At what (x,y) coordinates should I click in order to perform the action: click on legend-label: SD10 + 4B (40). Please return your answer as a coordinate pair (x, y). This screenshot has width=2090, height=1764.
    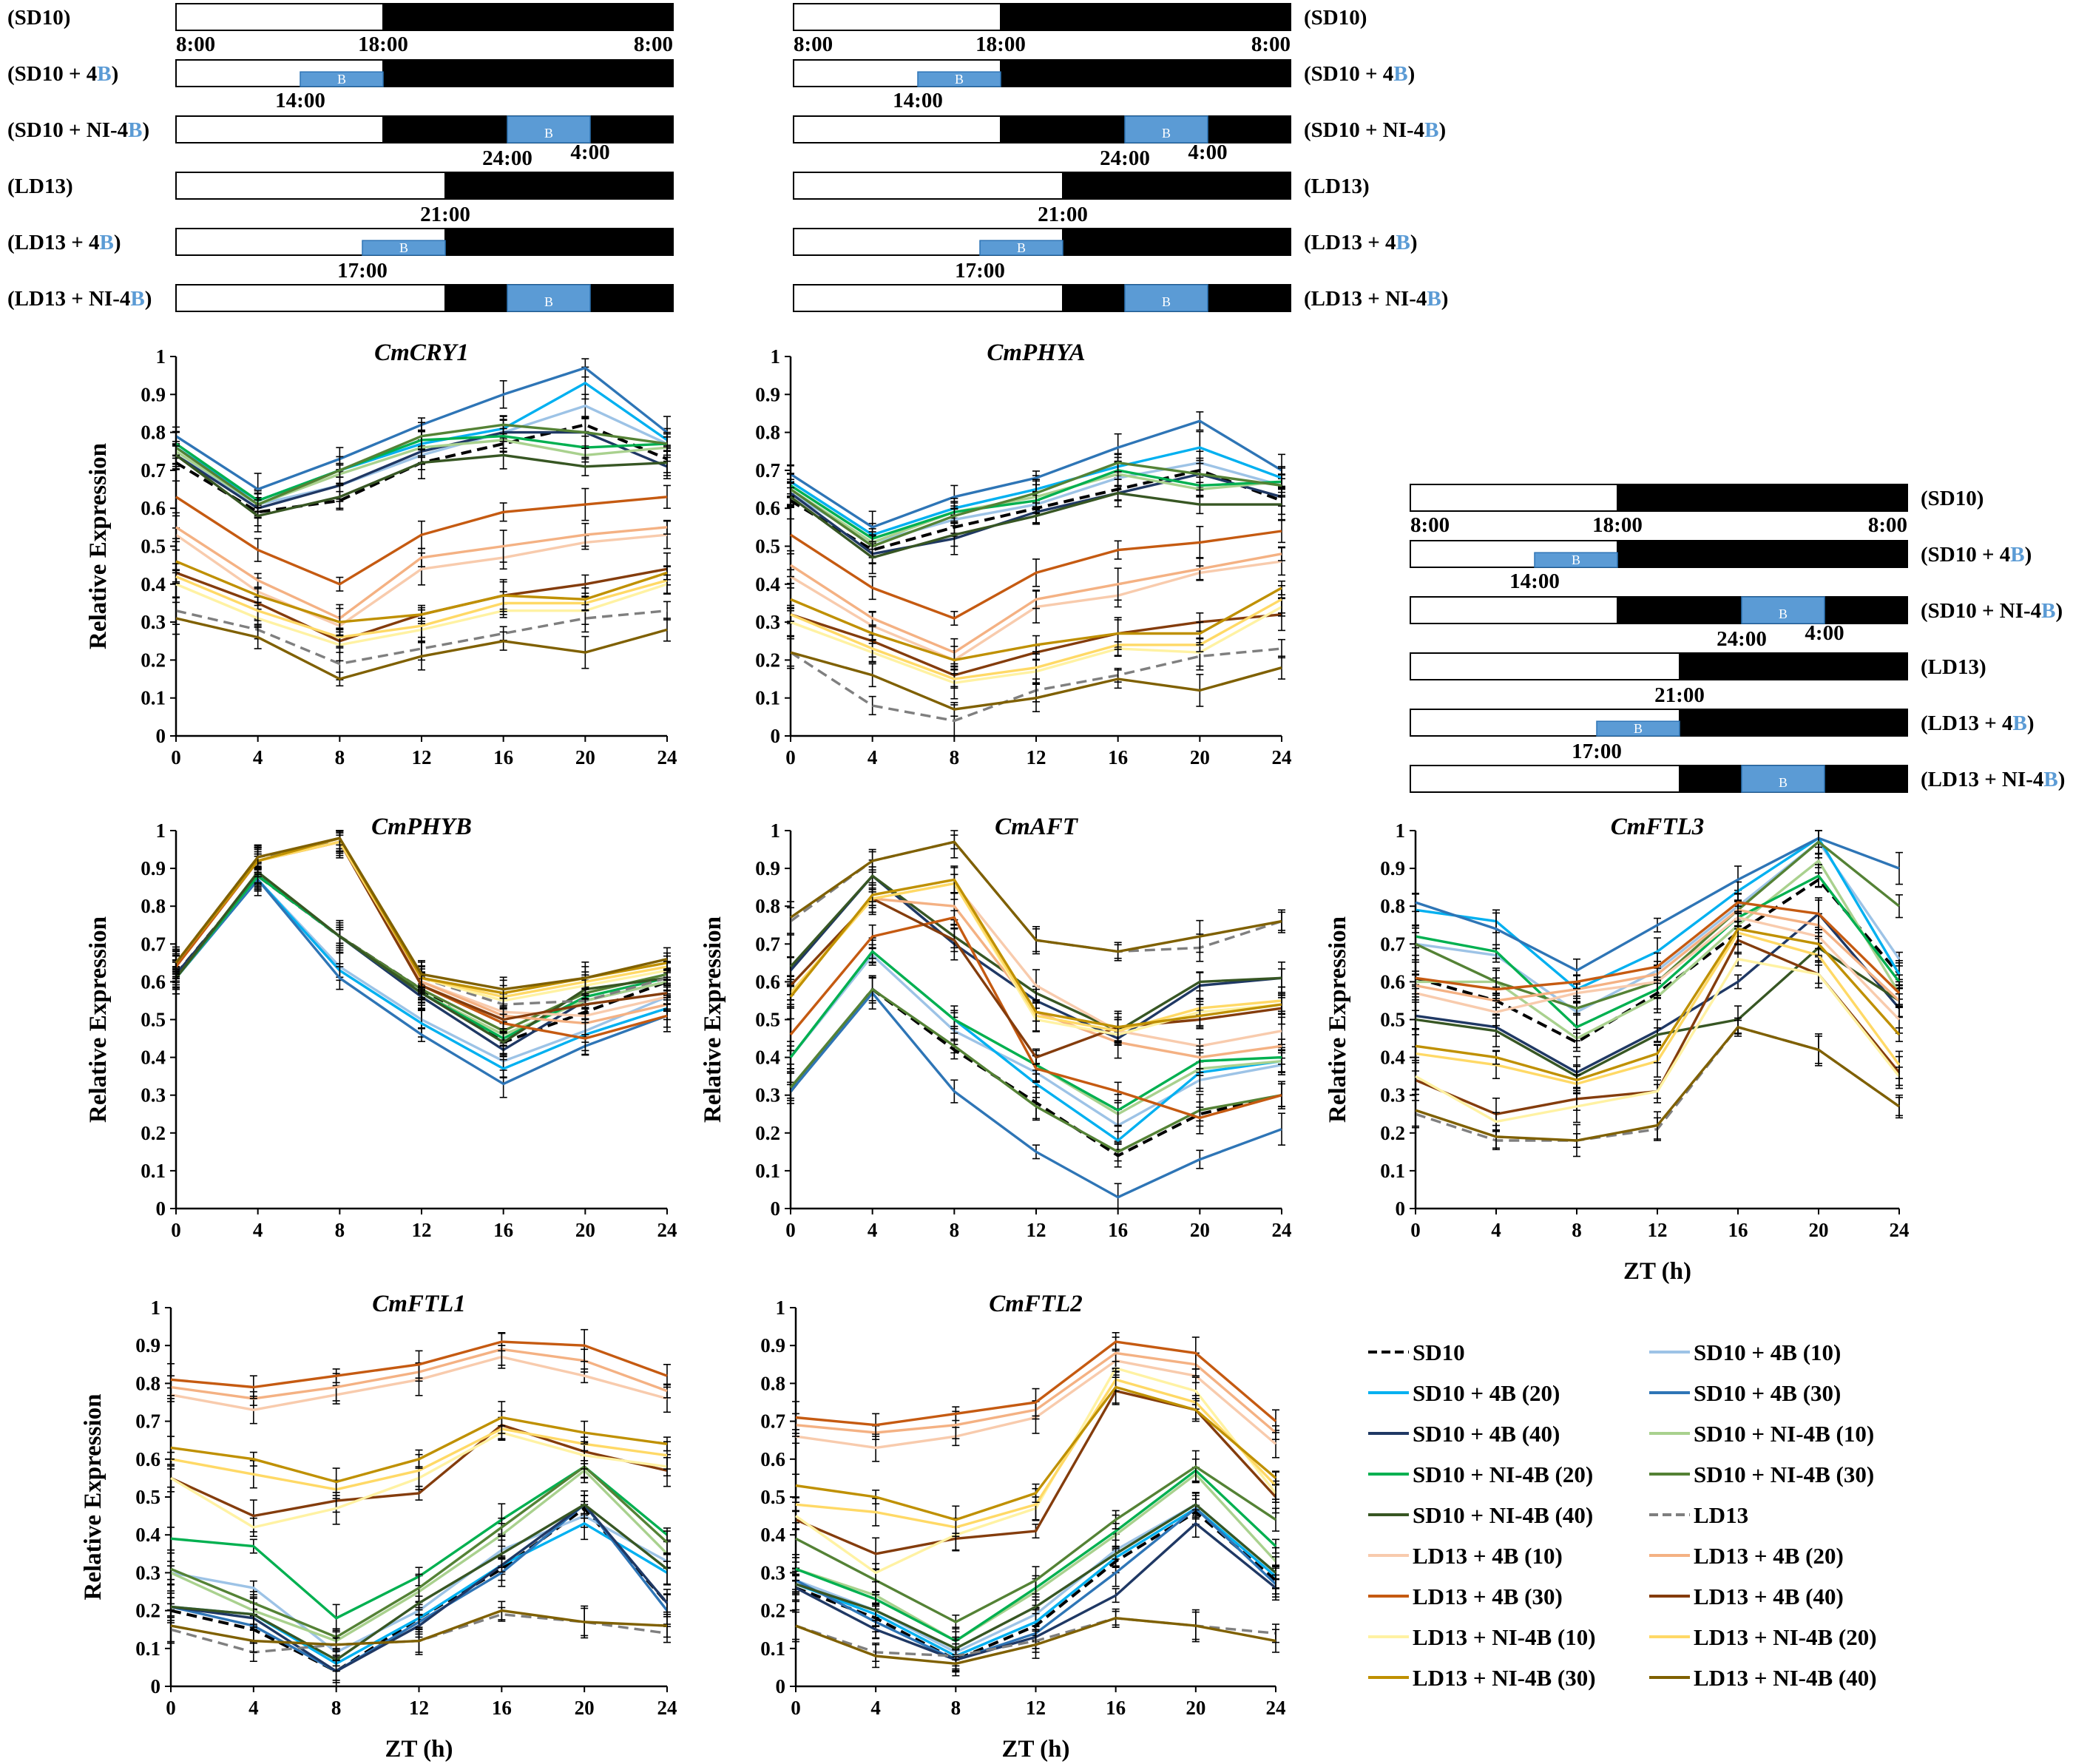
    Looking at the image, I should click on (1487, 1434).